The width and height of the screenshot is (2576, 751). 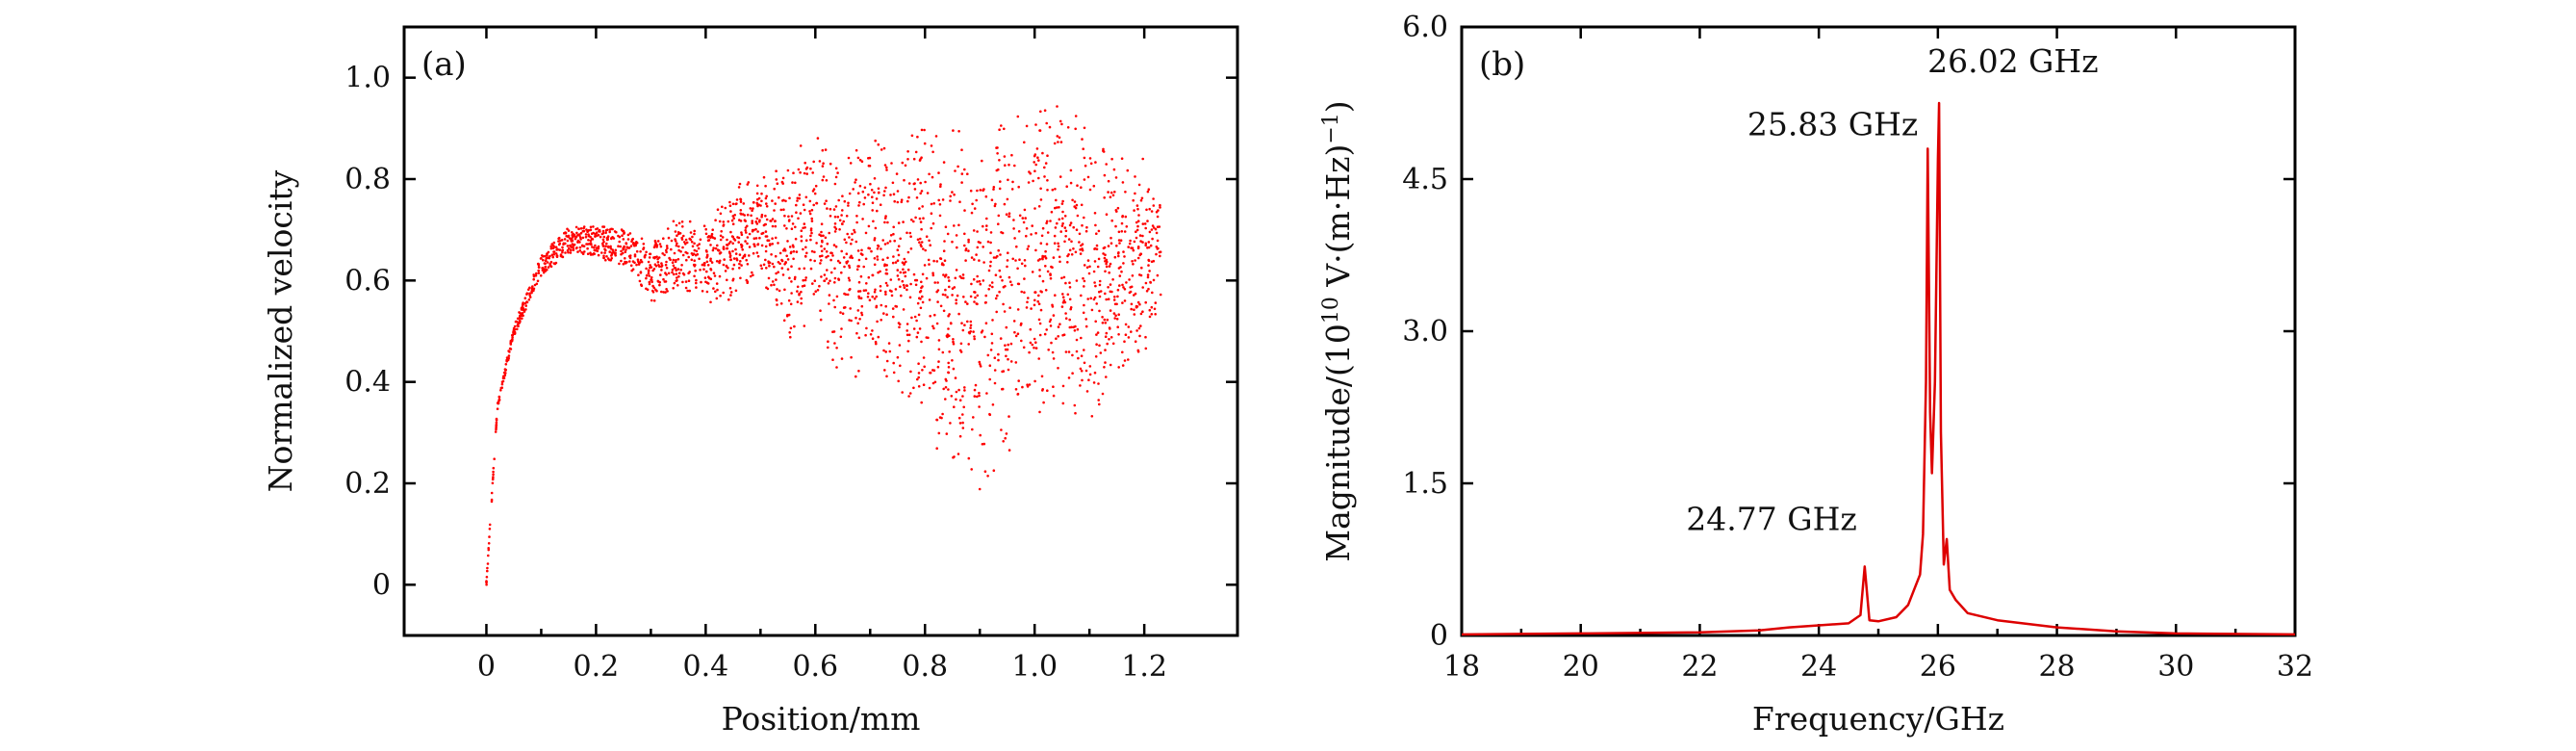 I want to click on a-y-tick-label: 0.4, so click(x=367, y=383).